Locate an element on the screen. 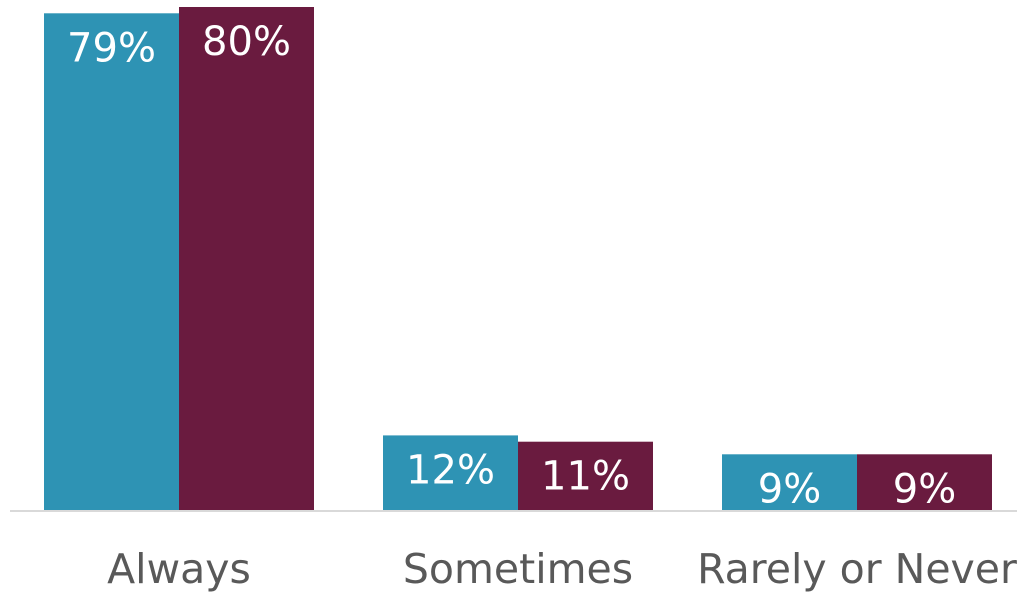  data-label: 11% is located at coordinates (585, 477).